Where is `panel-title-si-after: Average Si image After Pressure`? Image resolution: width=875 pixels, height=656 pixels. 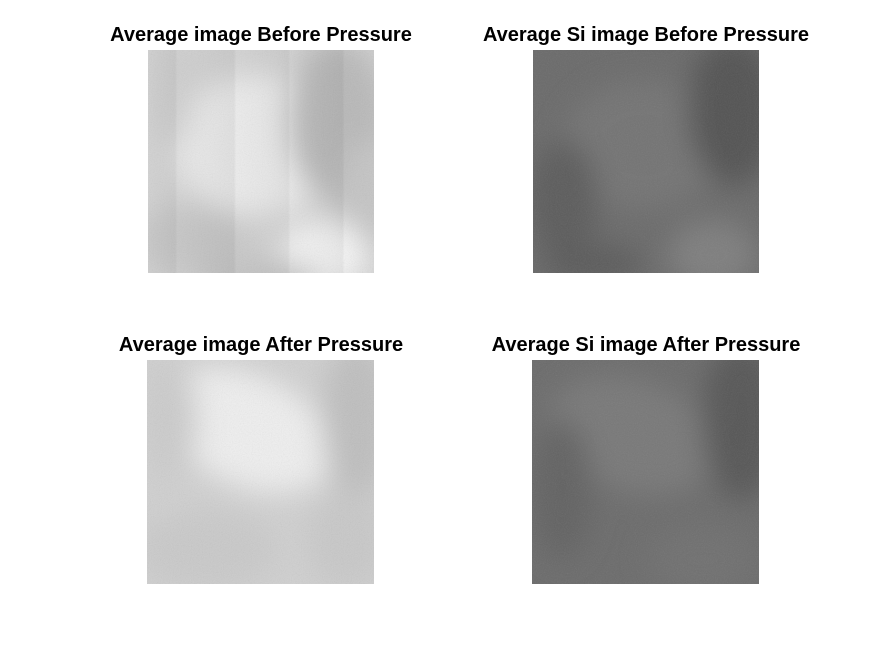 panel-title-si-after: Average Si image After Pressure is located at coordinates (646, 345).